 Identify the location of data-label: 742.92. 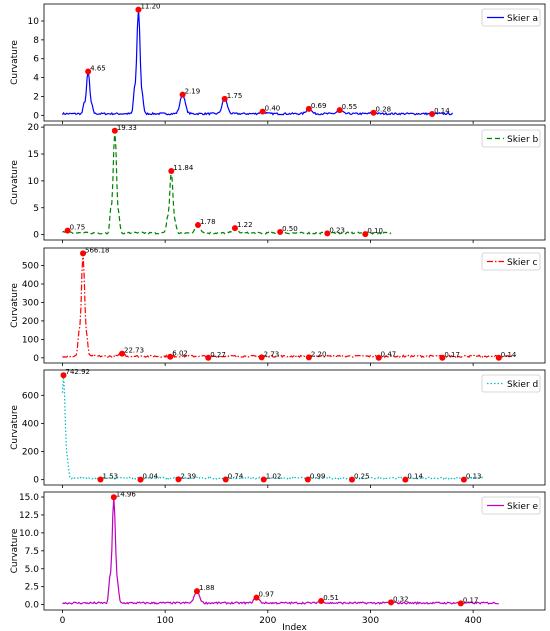
(78, 372).